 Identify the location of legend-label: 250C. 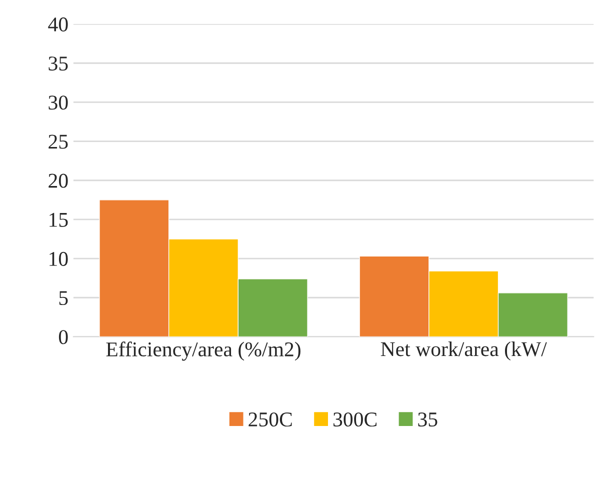
(270, 419).